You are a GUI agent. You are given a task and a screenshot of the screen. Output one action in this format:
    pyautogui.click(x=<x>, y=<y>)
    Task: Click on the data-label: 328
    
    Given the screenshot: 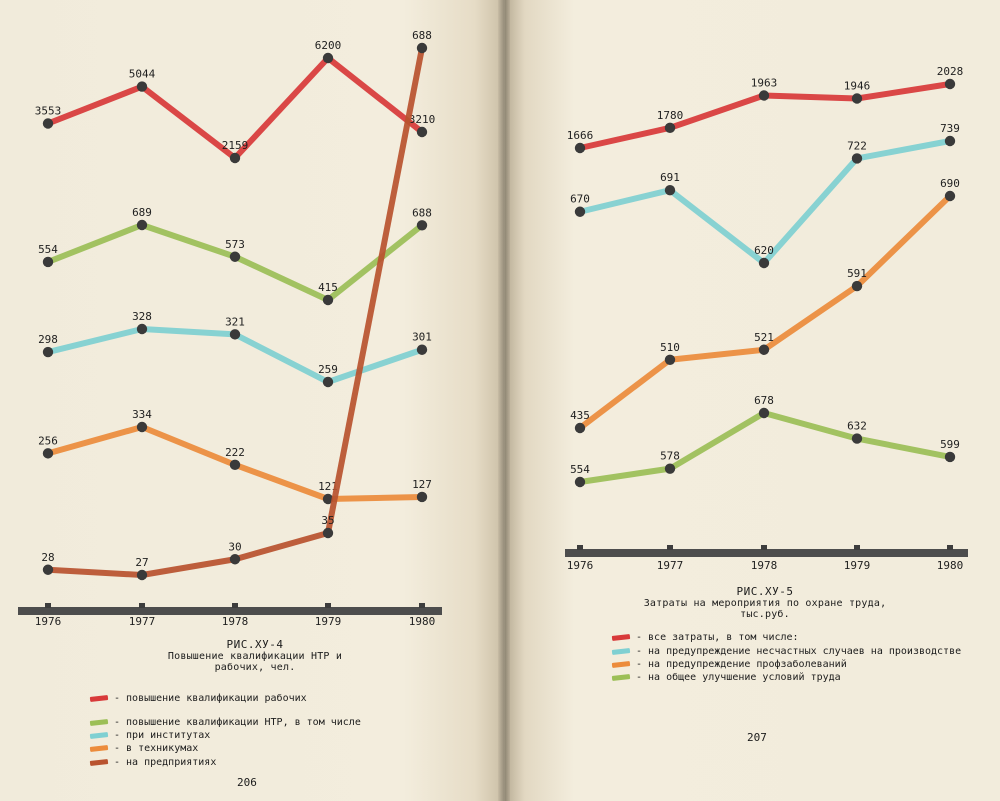 What is the action you would take?
    pyautogui.click(x=142, y=316)
    